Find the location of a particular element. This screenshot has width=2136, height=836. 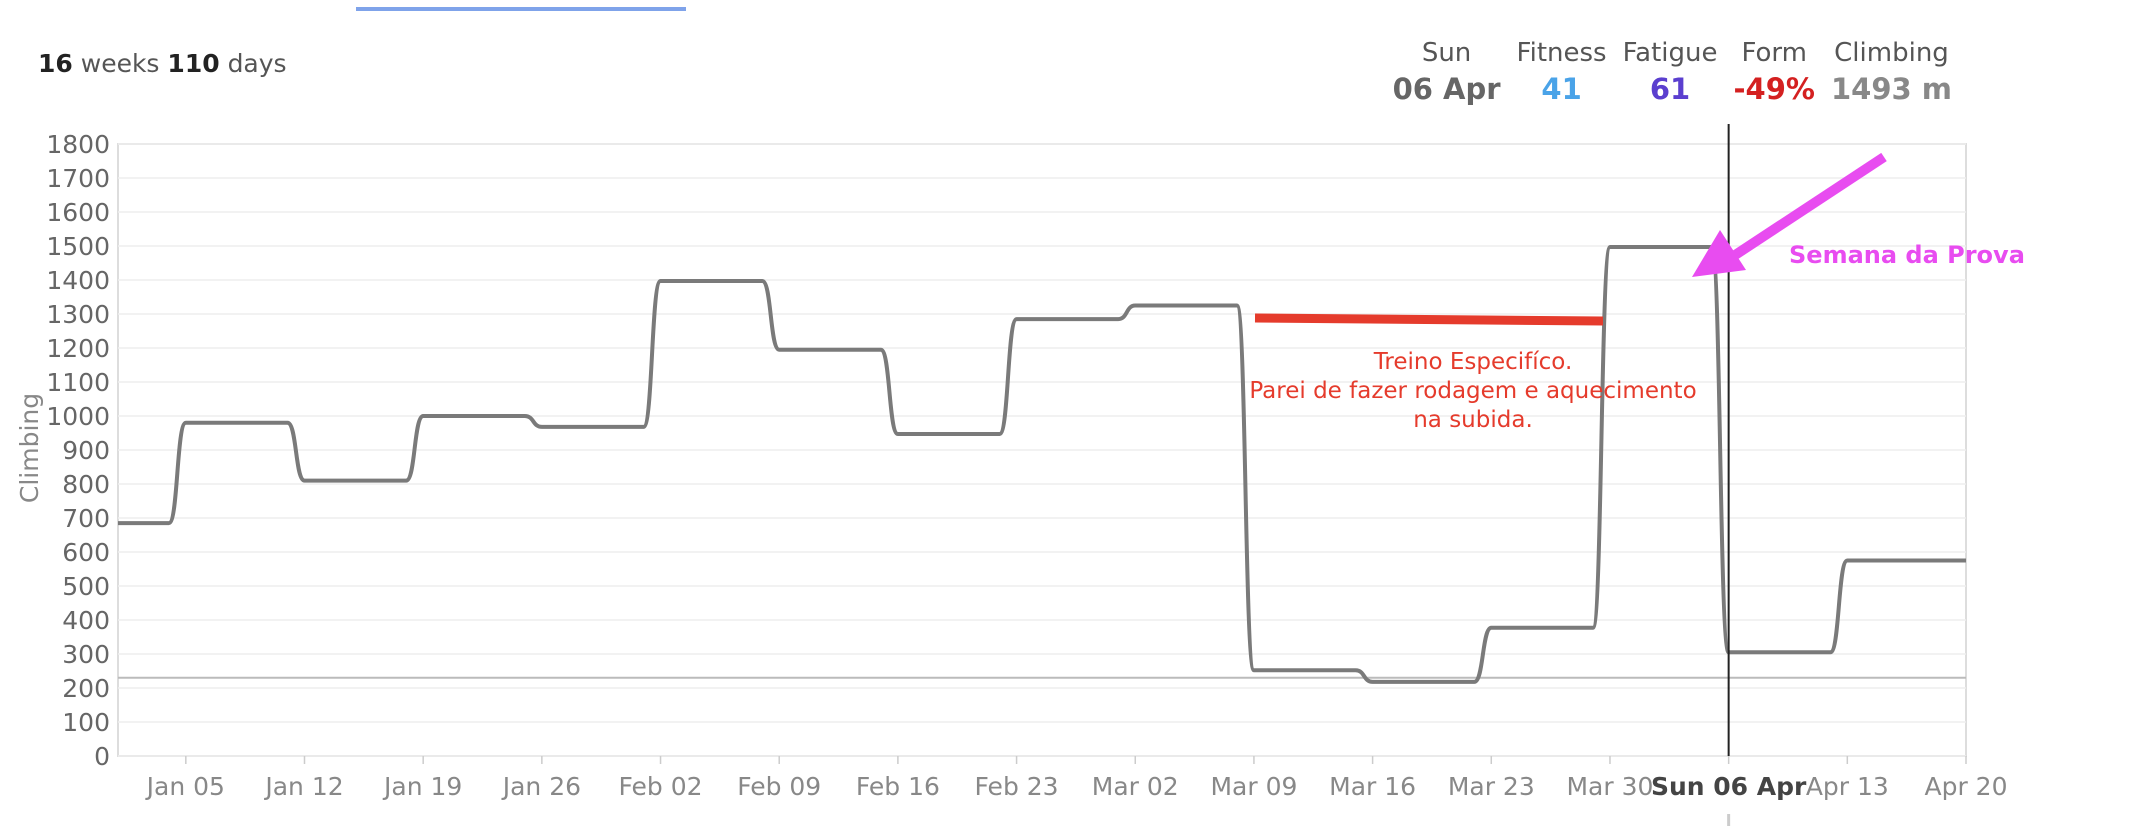

x-tick-label: Mar 02 is located at coordinates (1135, 786).